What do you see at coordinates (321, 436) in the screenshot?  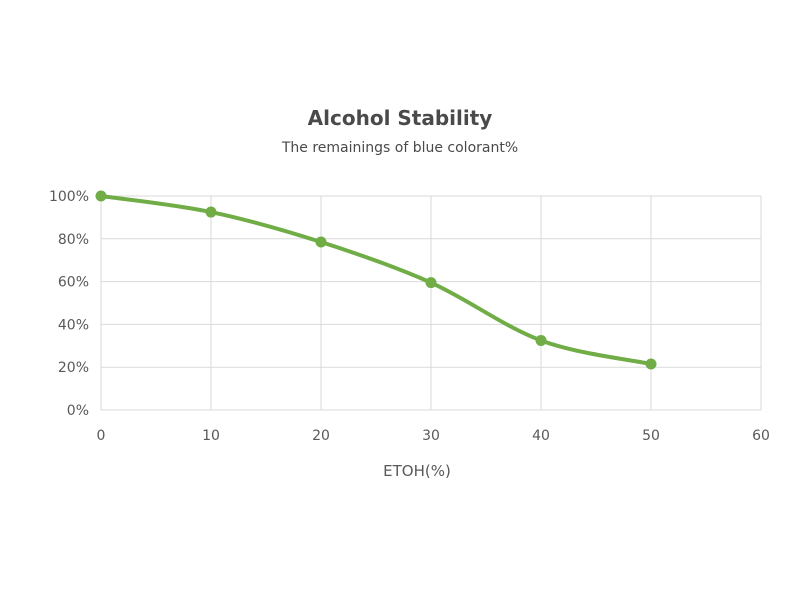 I see `x-tick-label: 20` at bounding box center [321, 436].